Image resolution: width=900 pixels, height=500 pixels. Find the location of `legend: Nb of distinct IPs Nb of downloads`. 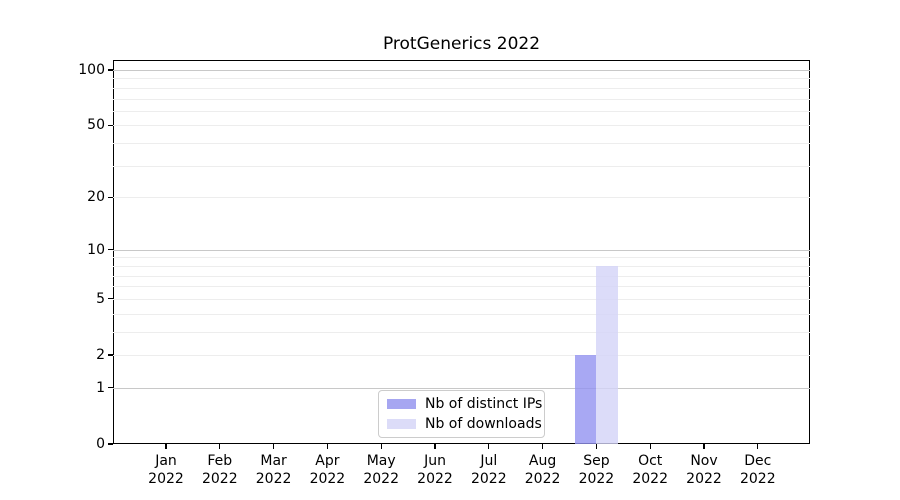

legend: Nb of distinct IPs Nb of downloads is located at coordinates (461, 414).